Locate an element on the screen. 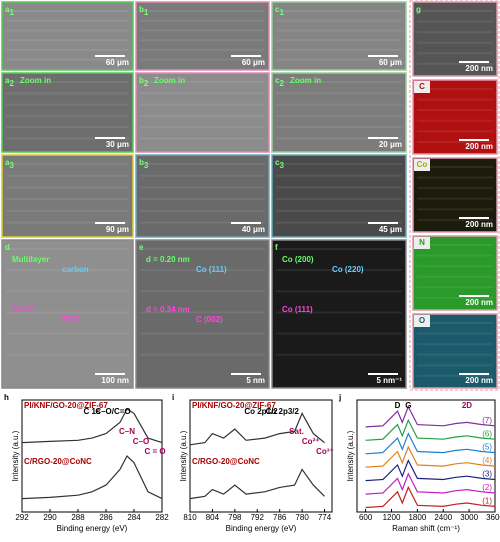 Image resolution: width=500 pixels, height=542 pixels. scale-text: 40 μm is located at coordinates (253, 229).